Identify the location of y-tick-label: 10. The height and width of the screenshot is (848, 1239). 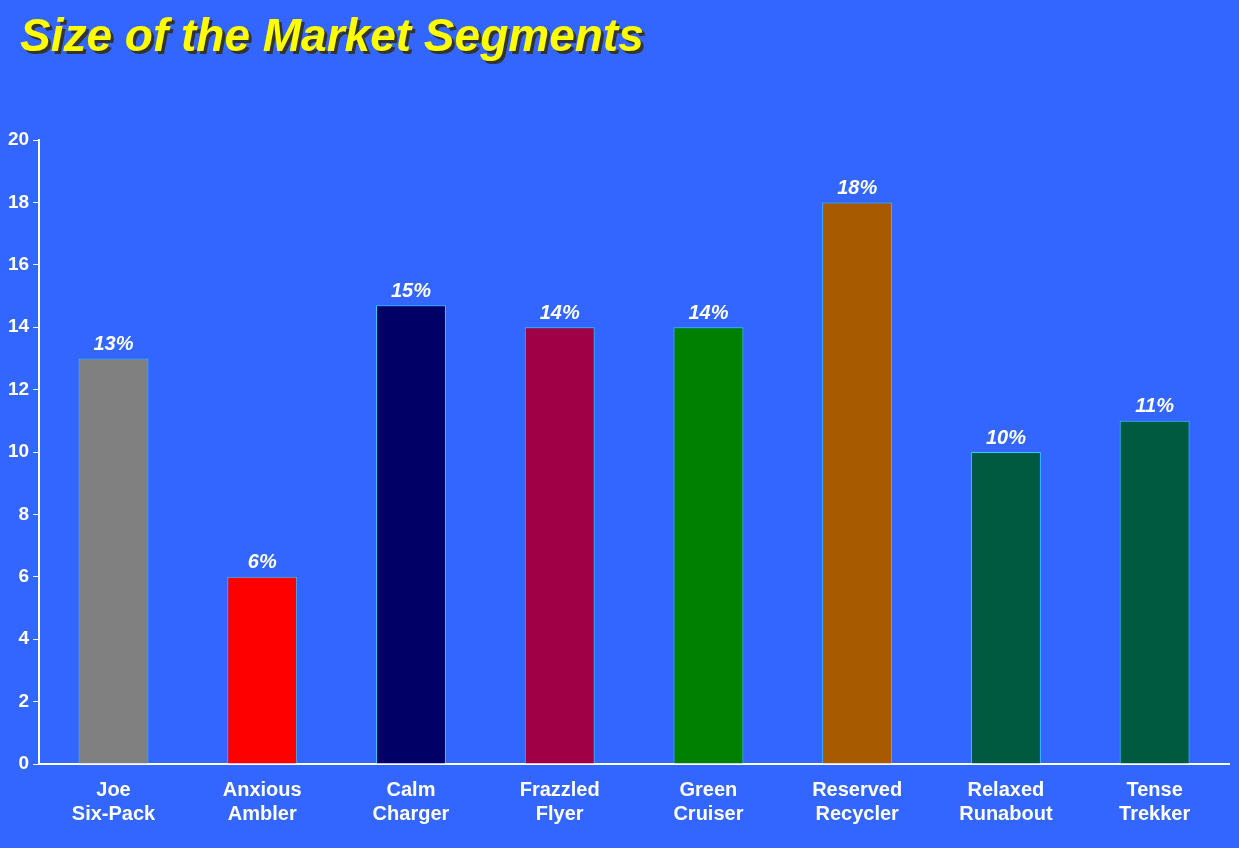
(18, 451).